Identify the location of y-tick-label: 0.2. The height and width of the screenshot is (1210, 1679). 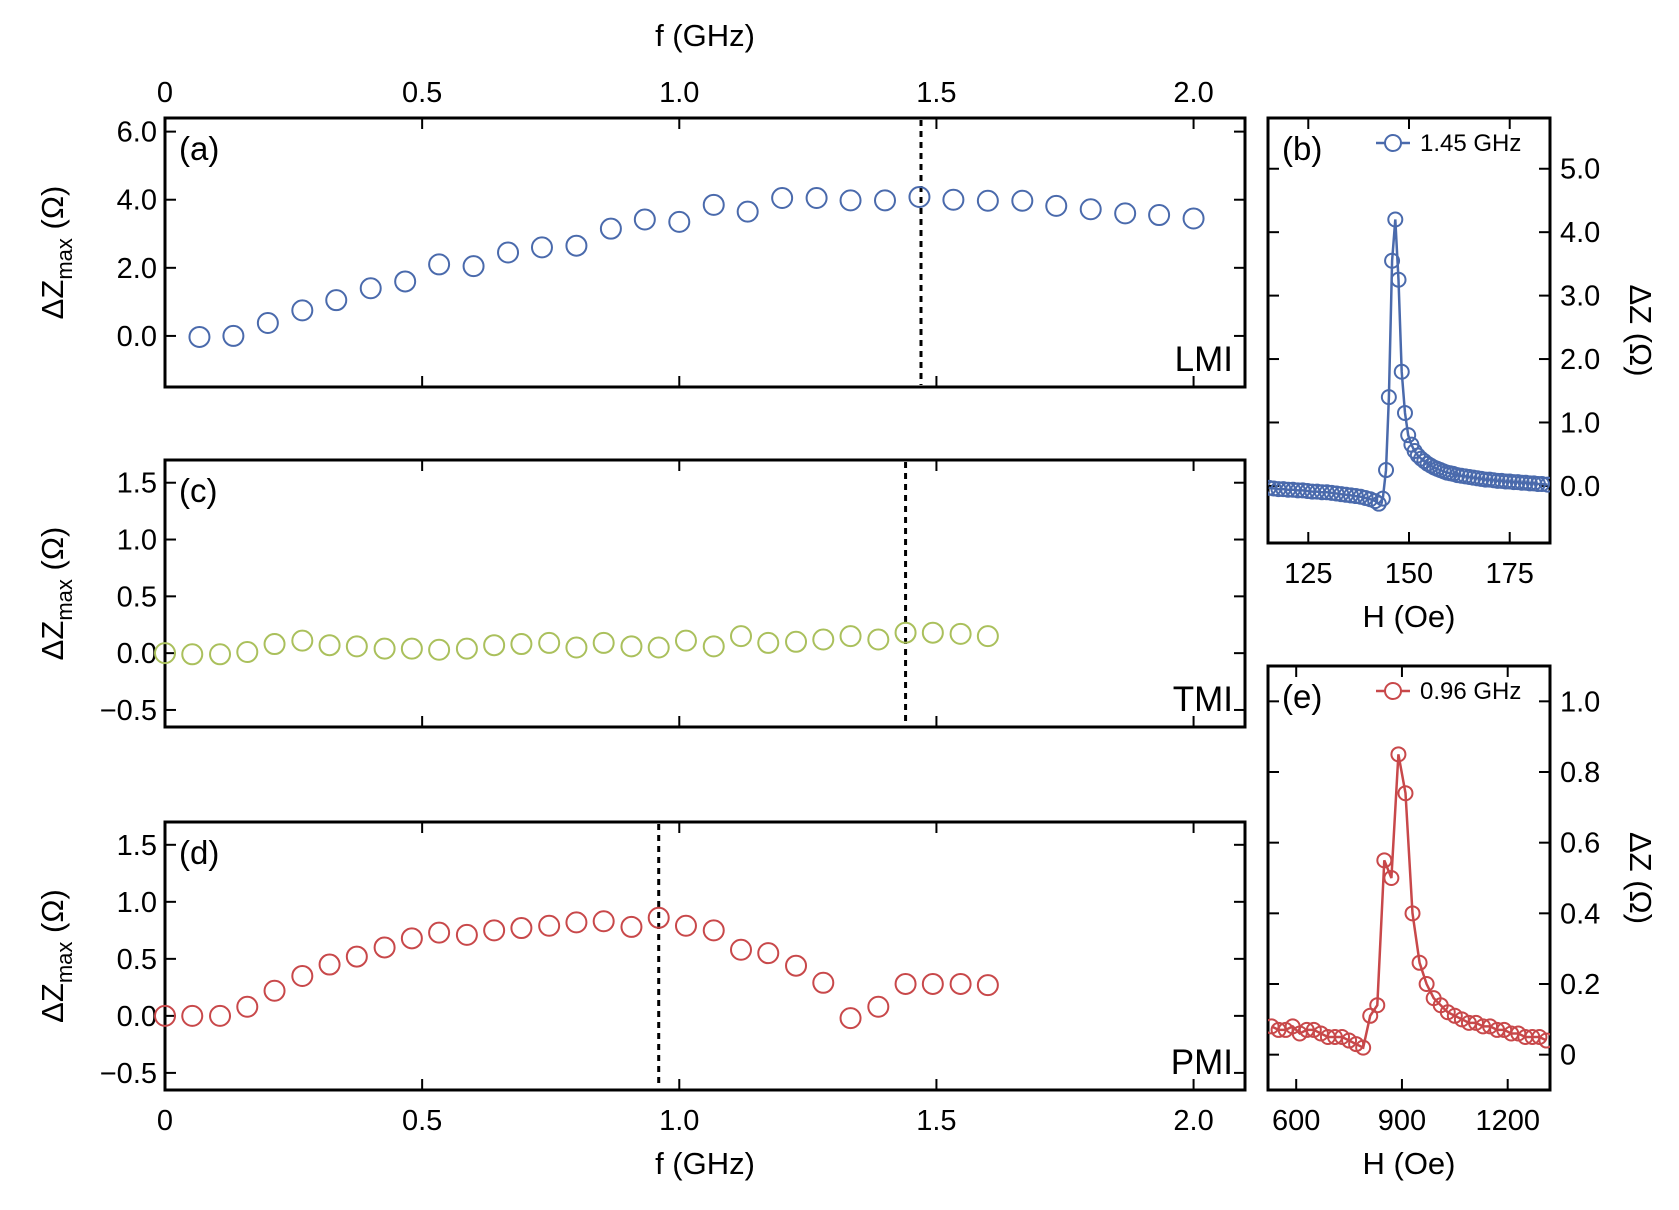
(1580, 985).